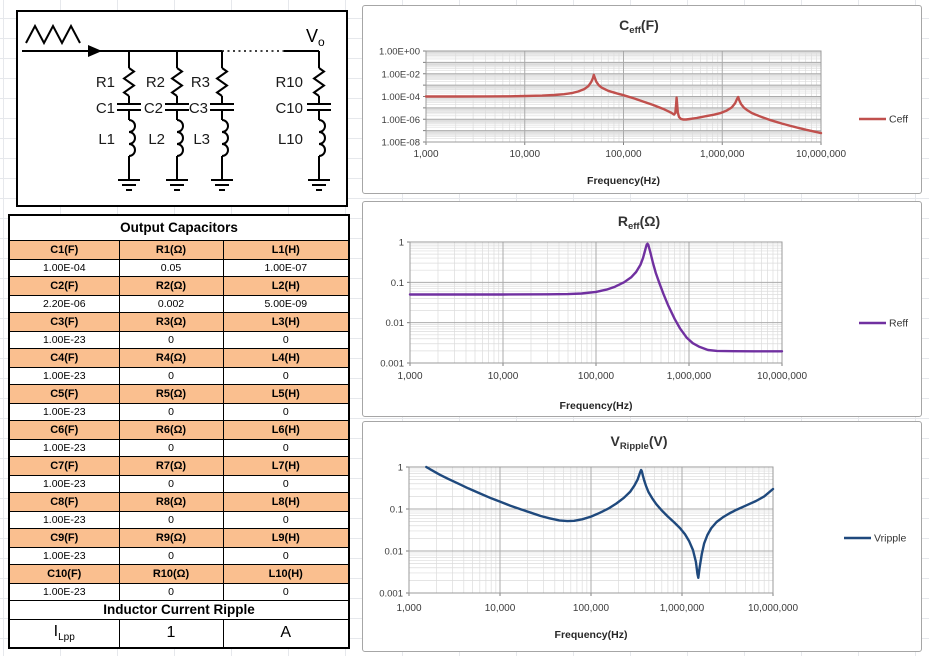  What do you see at coordinates (290, 139) in the screenshot?
I see `label-l10: L10` at bounding box center [290, 139].